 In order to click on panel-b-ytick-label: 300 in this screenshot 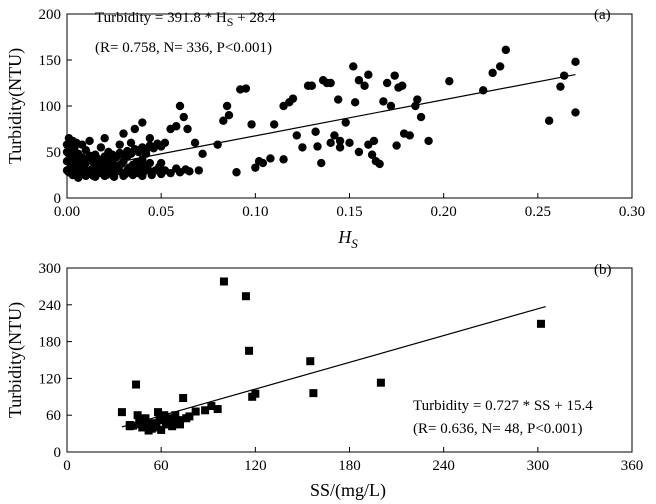, I will do `click(50, 269)`.